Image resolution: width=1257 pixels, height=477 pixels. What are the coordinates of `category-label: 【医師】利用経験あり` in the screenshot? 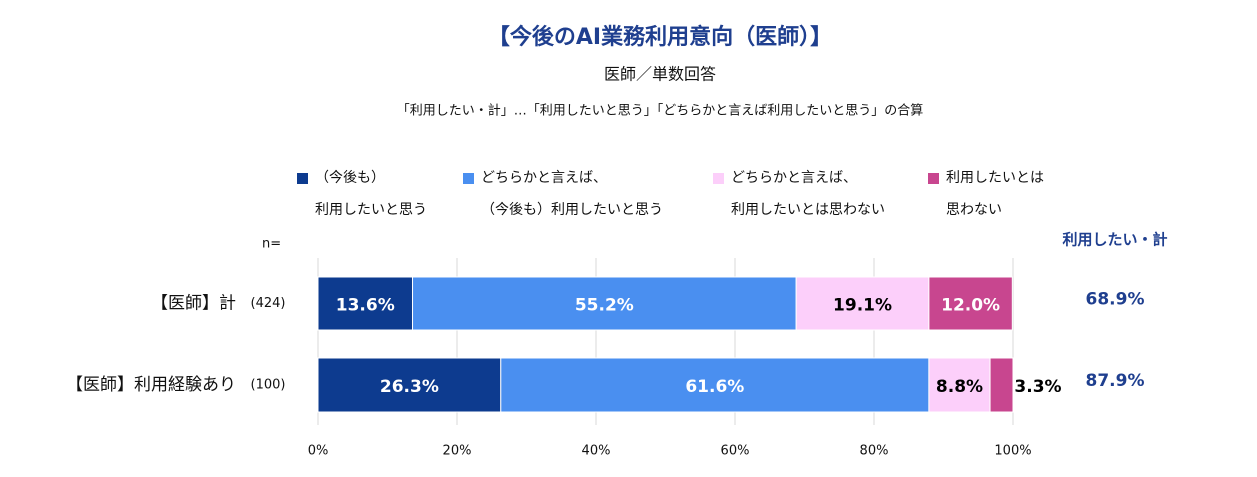 It's located at (151, 385).